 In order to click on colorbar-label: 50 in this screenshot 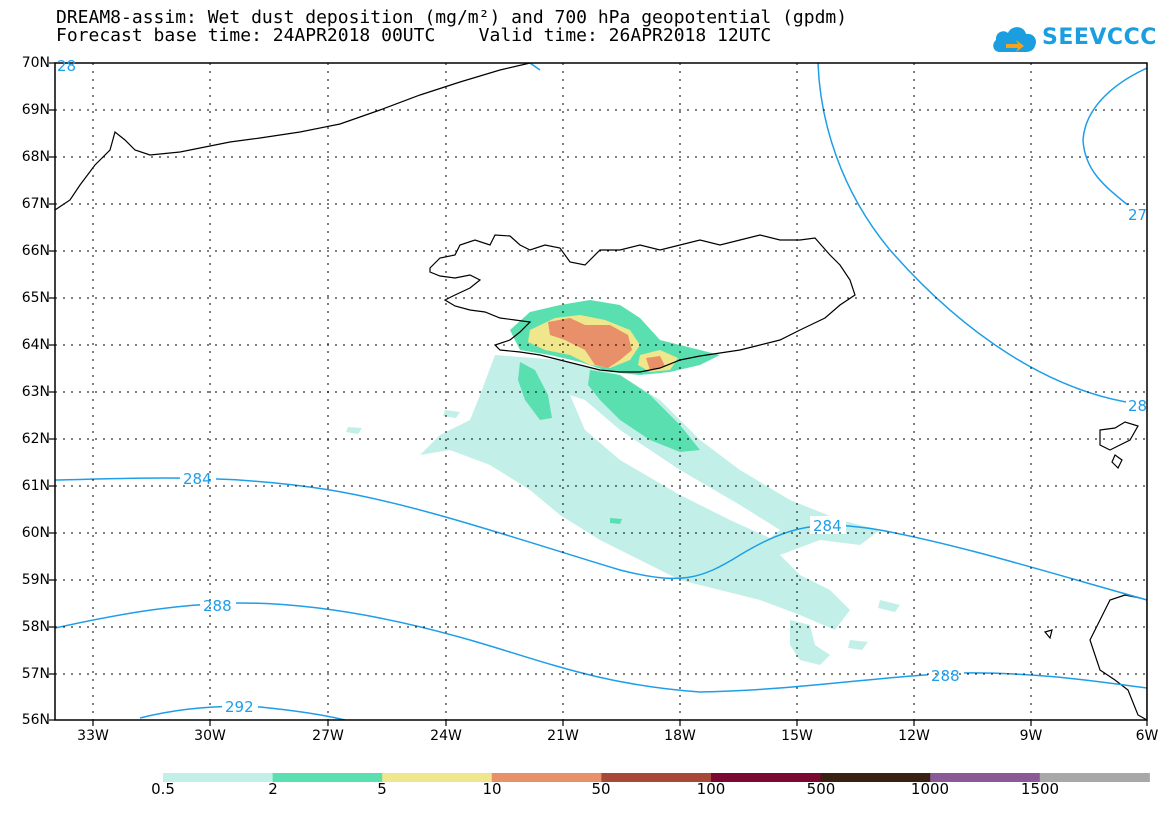, I will do `click(601, 789)`.